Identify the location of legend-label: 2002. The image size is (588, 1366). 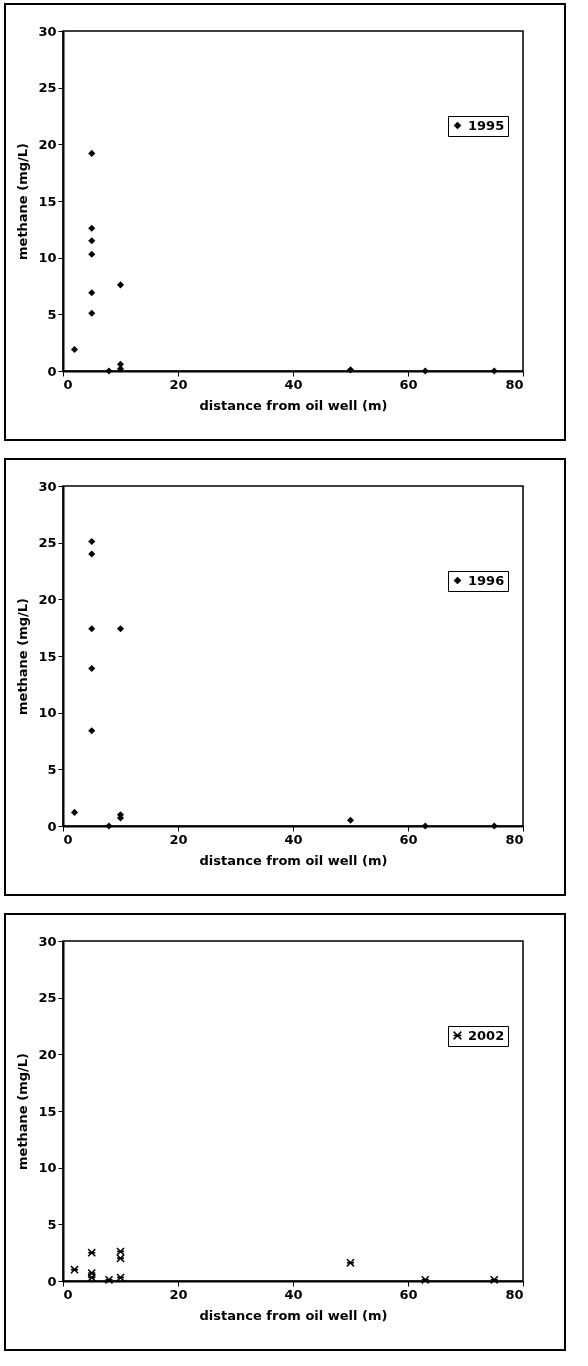
(486, 1035).